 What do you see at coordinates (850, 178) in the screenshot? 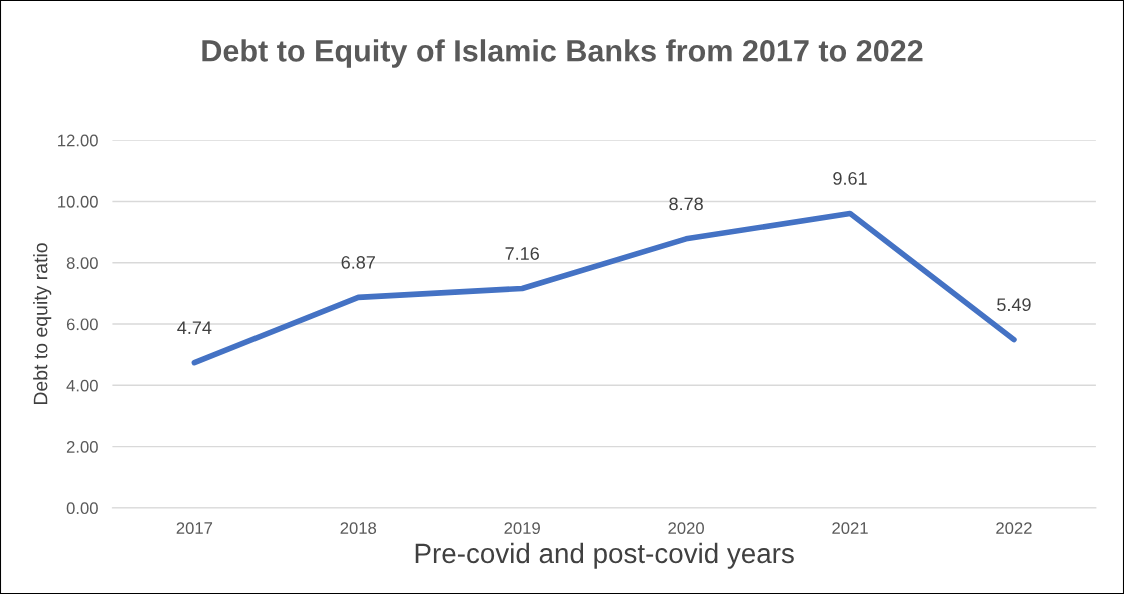
I see `data-label: 9.61` at bounding box center [850, 178].